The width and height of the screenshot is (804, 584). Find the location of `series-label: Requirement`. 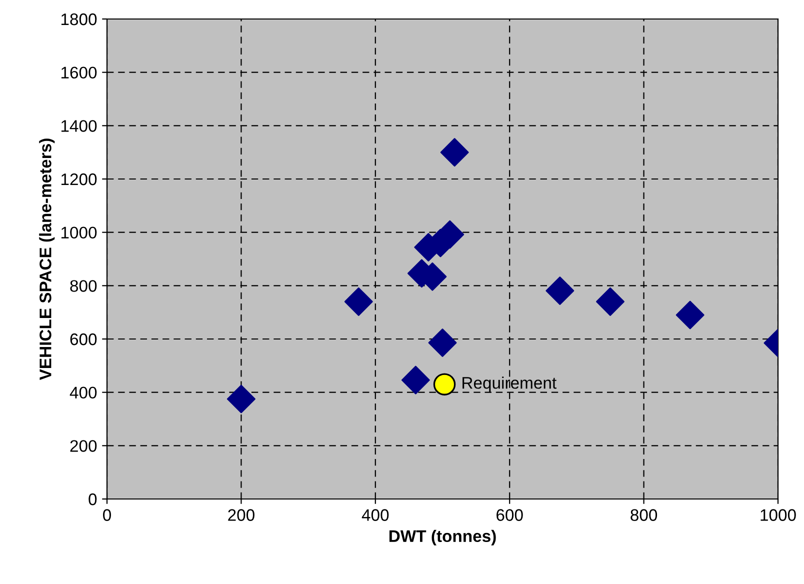

series-label: Requirement is located at coordinates (509, 384).